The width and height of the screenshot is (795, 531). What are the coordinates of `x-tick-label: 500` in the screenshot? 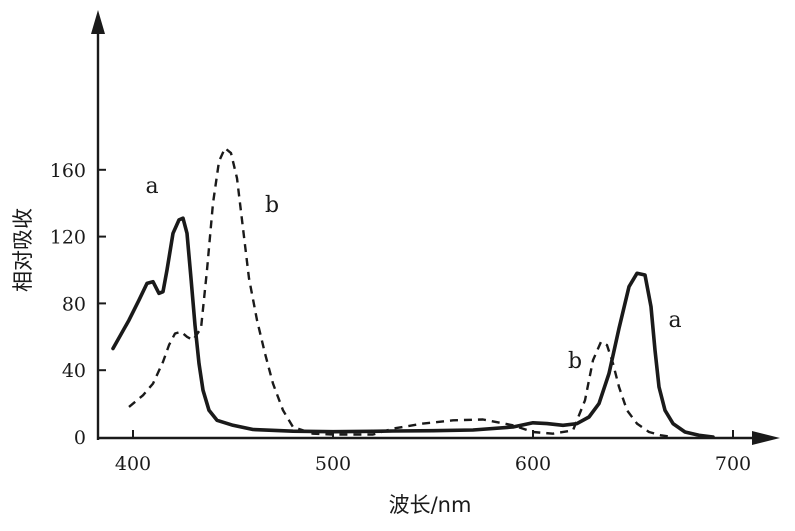 It's located at (333, 464).